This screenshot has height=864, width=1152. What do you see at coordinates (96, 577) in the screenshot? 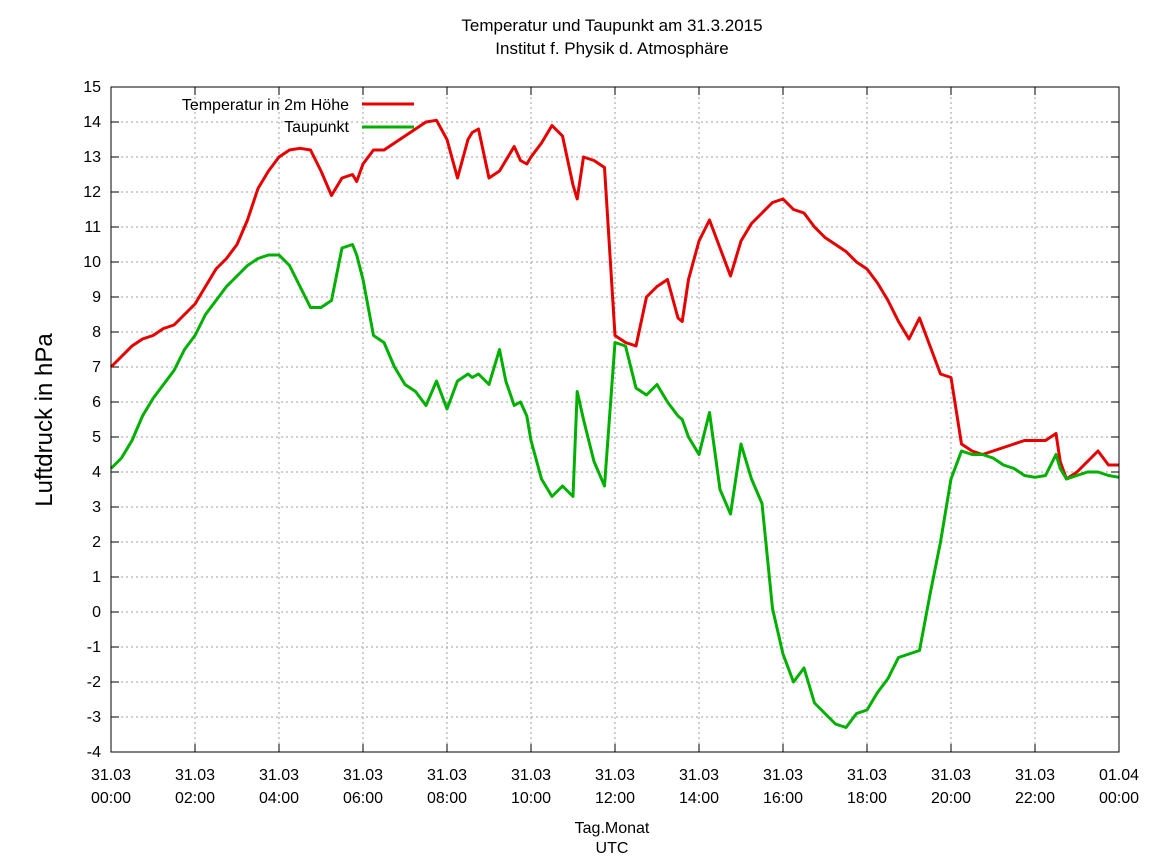
I see `y-tick-label: 1` at bounding box center [96, 577].